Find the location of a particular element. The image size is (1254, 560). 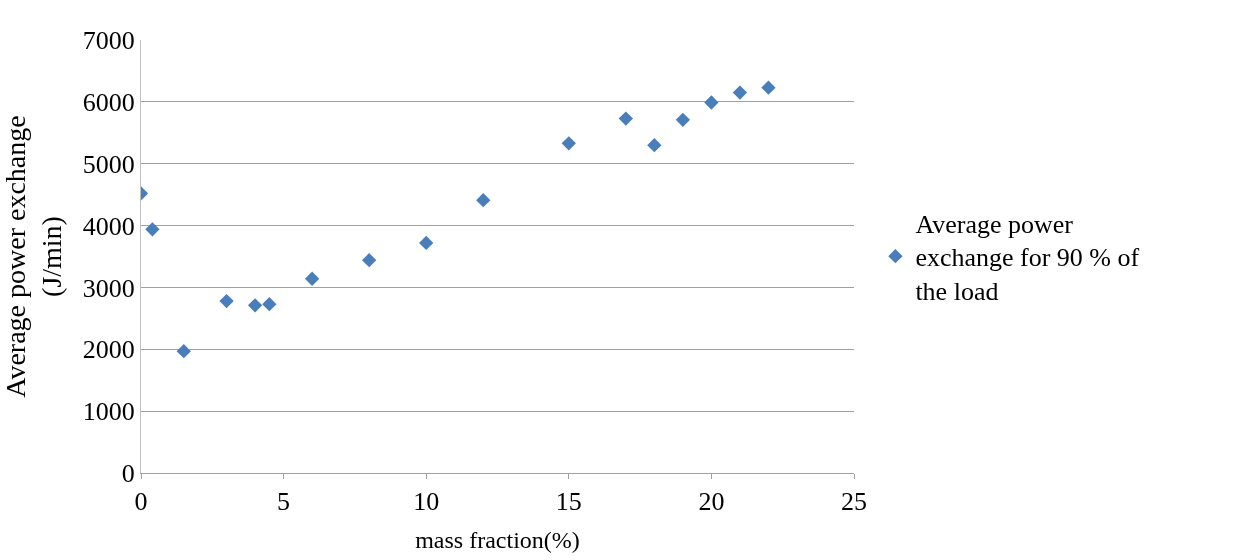

y-axis-title: Average power exchange (J/min) is located at coordinates (34, 256).